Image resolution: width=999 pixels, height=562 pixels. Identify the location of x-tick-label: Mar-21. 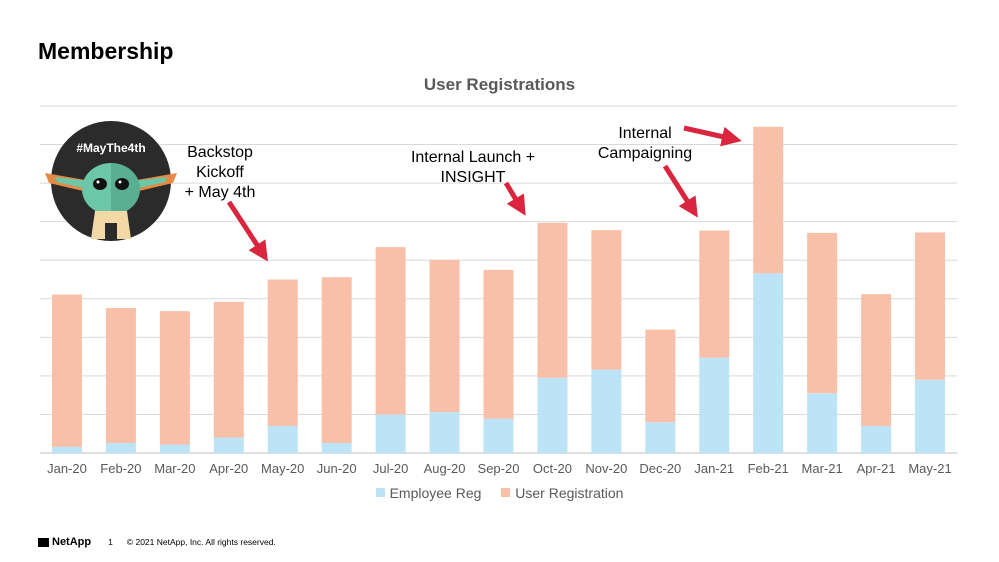
(822, 468).